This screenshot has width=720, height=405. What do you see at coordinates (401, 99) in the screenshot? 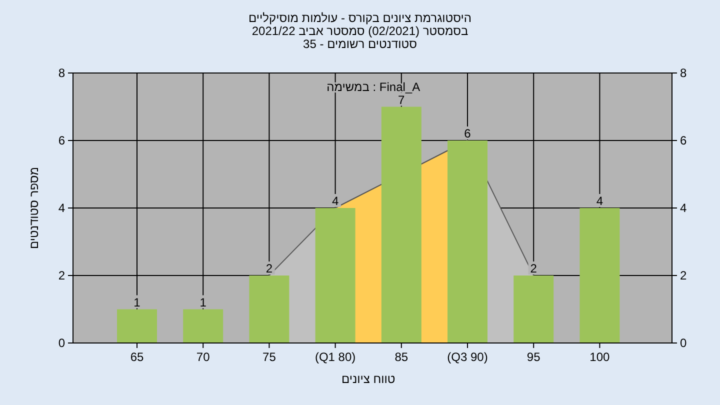
I see `data-label: 7` at bounding box center [401, 99].